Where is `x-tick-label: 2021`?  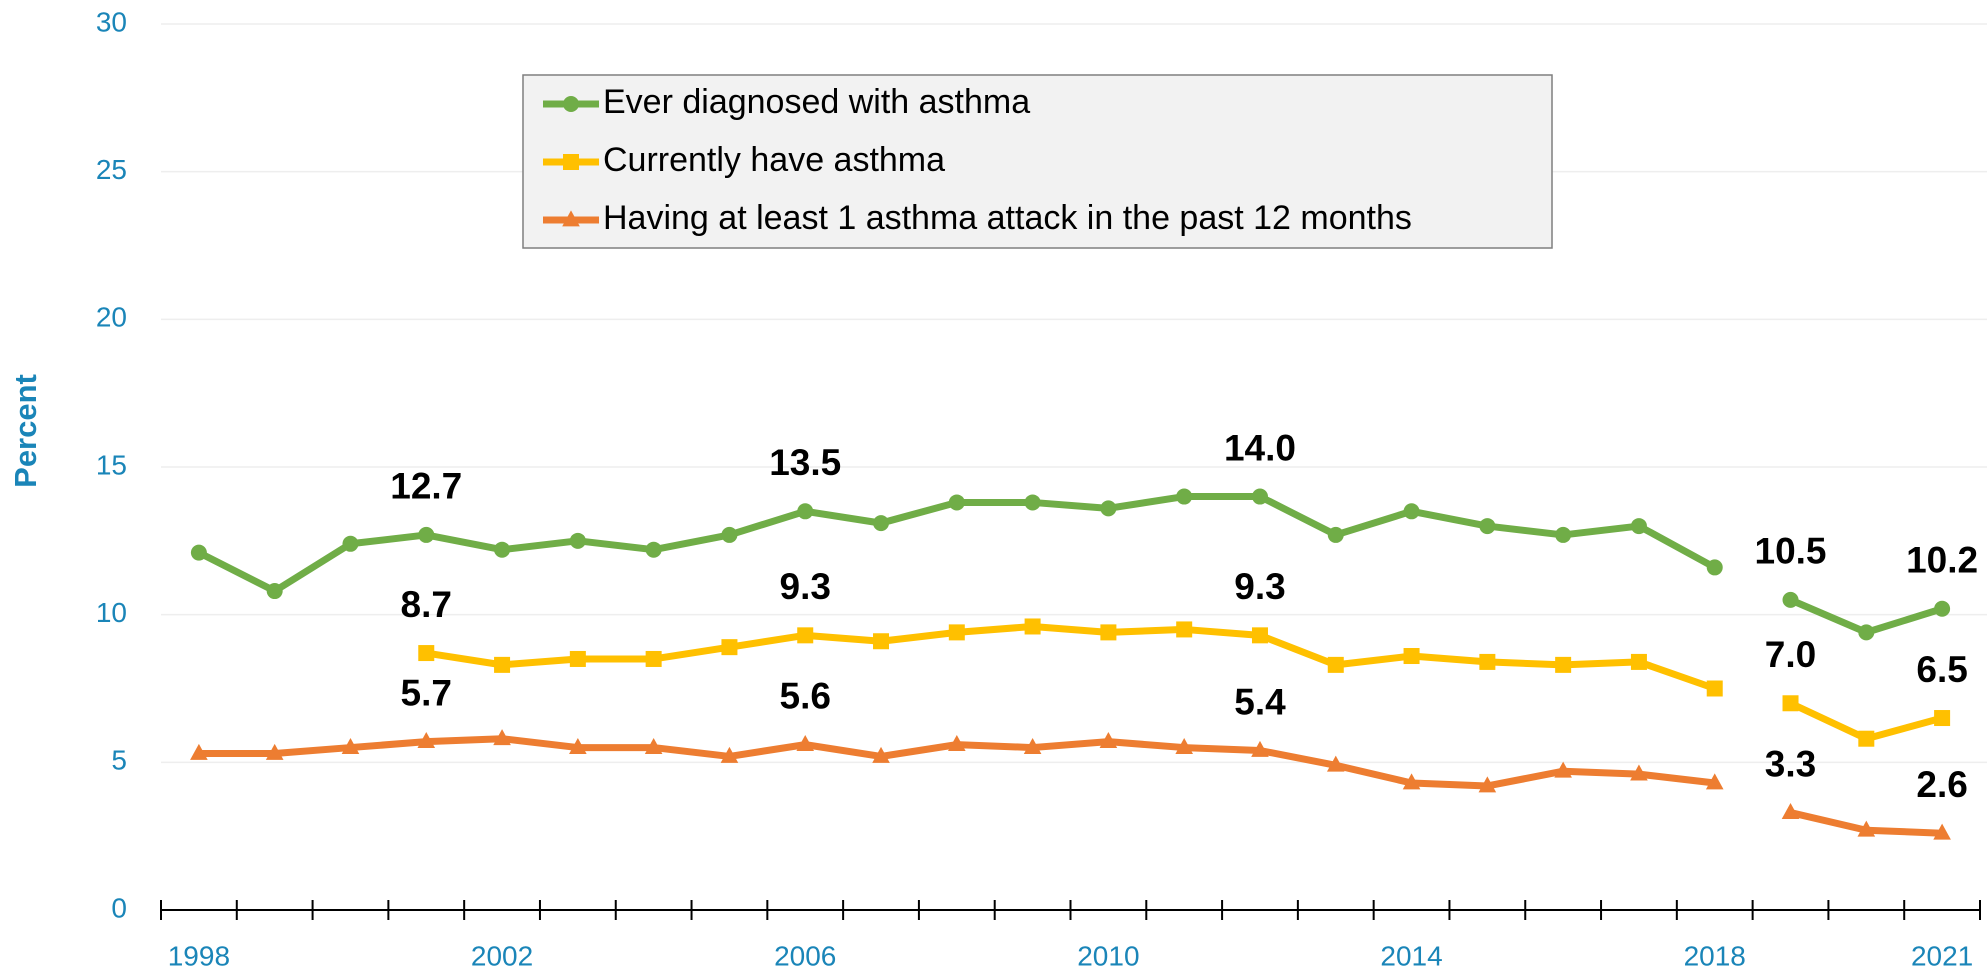 x-tick-label: 2021 is located at coordinates (1942, 955).